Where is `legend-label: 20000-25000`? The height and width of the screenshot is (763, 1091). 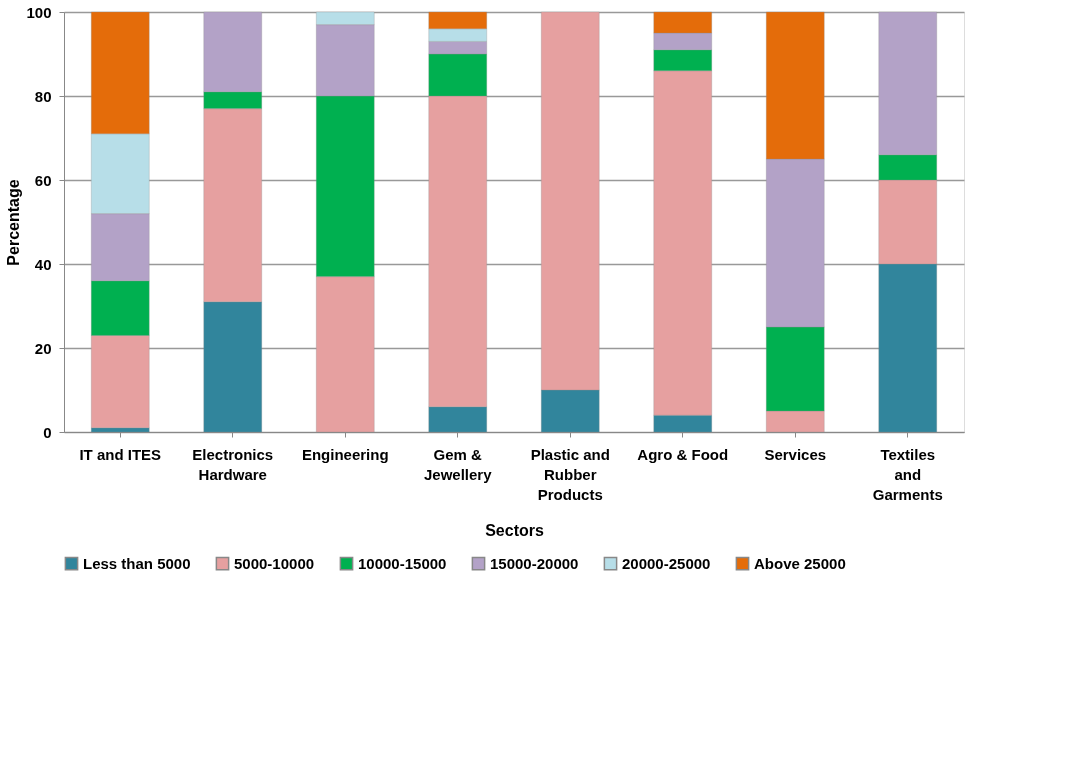
legend-label: 20000-25000 is located at coordinates (666, 563).